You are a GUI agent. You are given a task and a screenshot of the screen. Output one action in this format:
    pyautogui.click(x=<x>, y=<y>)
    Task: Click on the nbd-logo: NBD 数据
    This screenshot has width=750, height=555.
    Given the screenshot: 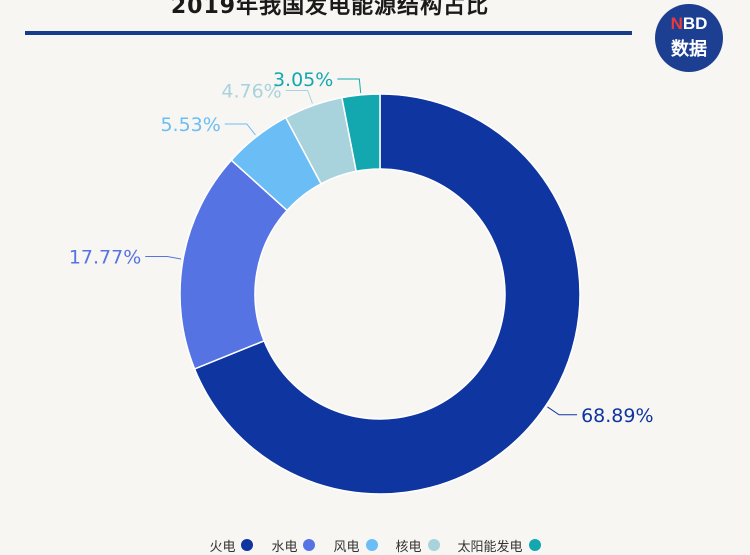 What is the action you would take?
    pyautogui.click(x=689, y=38)
    